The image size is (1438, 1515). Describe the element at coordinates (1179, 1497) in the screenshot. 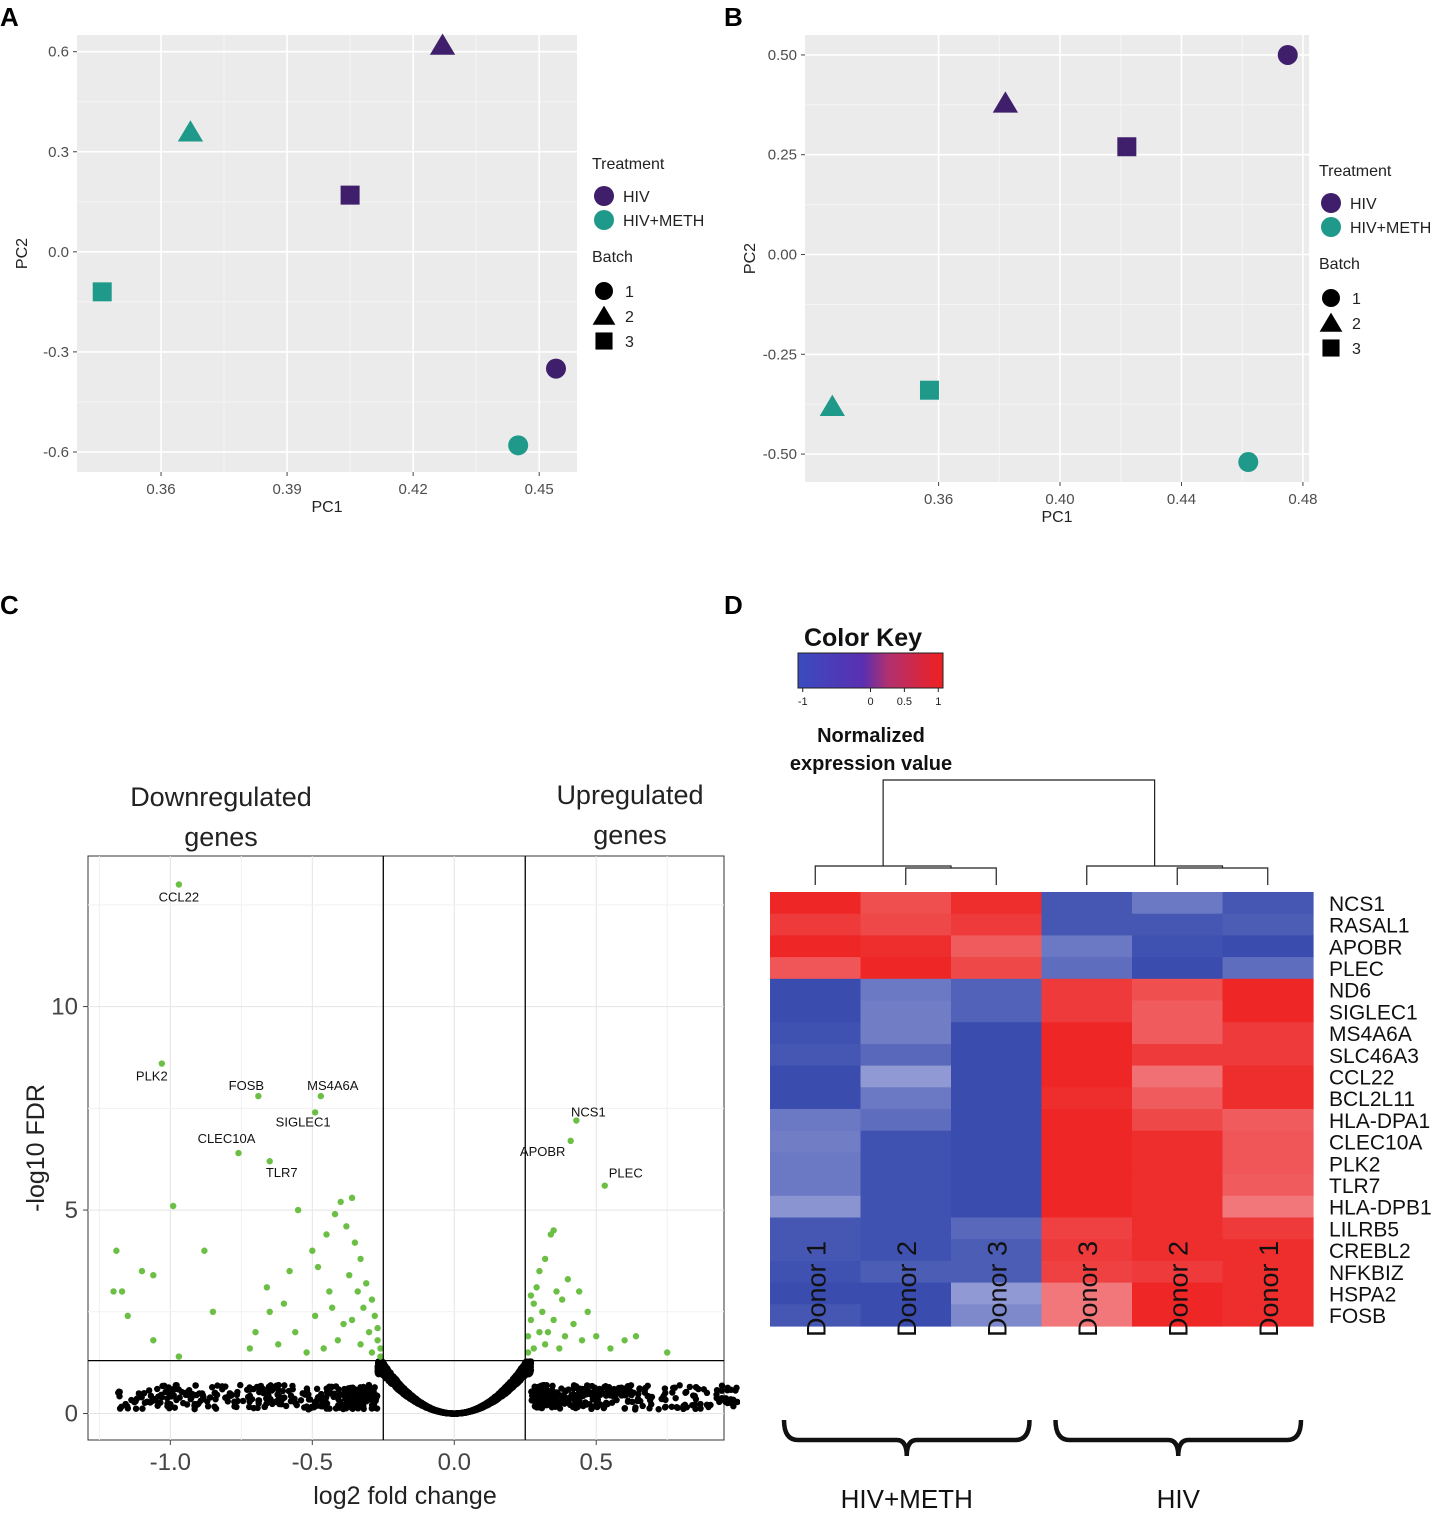

I see `group-label: HIV` at that location.